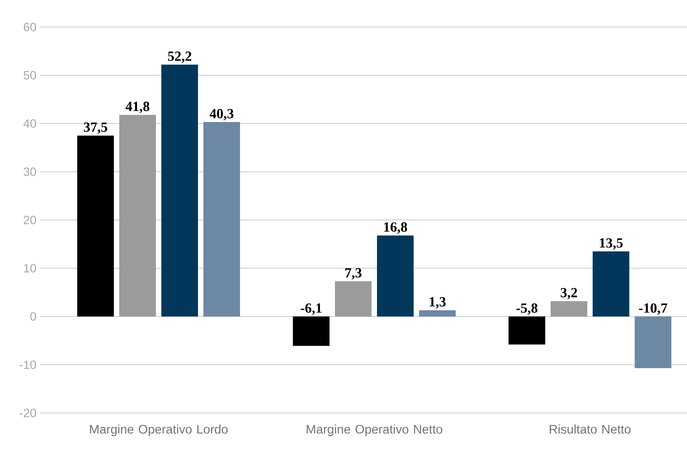  Describe the element at coordinates (30, 172) in the screenshot. I see `y-tick-label: 30` at that location.